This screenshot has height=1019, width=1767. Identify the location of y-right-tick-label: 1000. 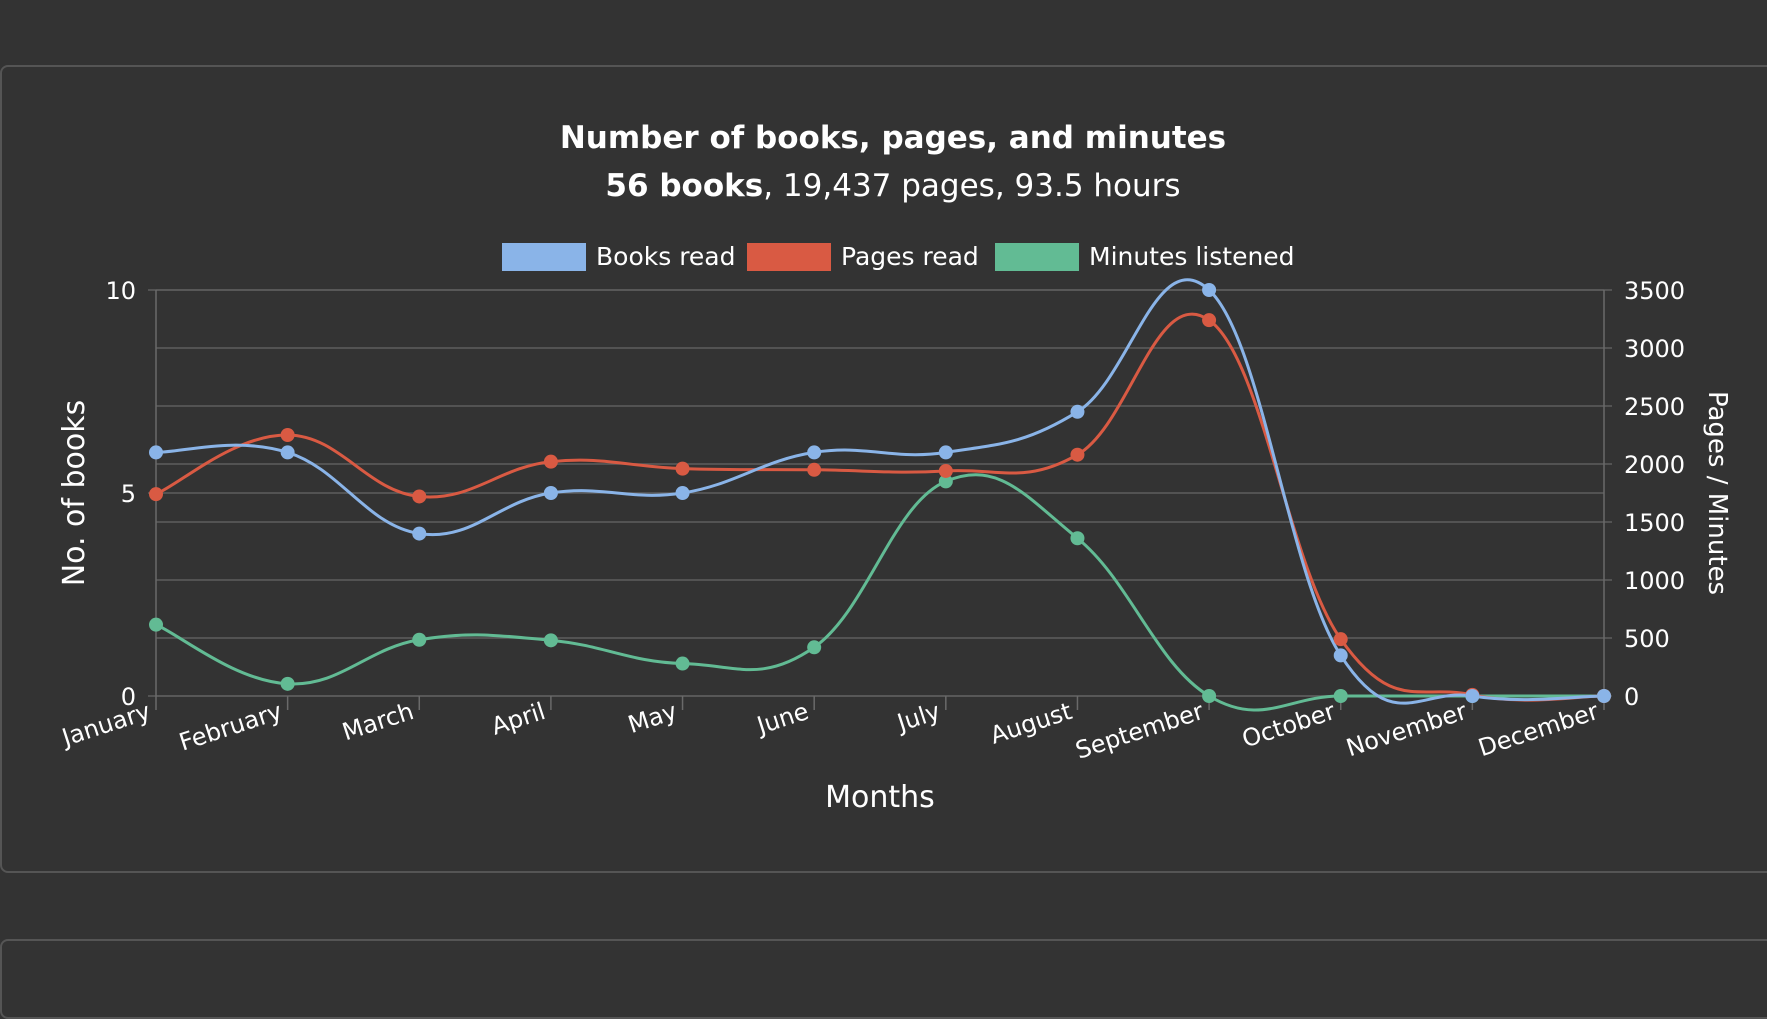
(1654, 581).